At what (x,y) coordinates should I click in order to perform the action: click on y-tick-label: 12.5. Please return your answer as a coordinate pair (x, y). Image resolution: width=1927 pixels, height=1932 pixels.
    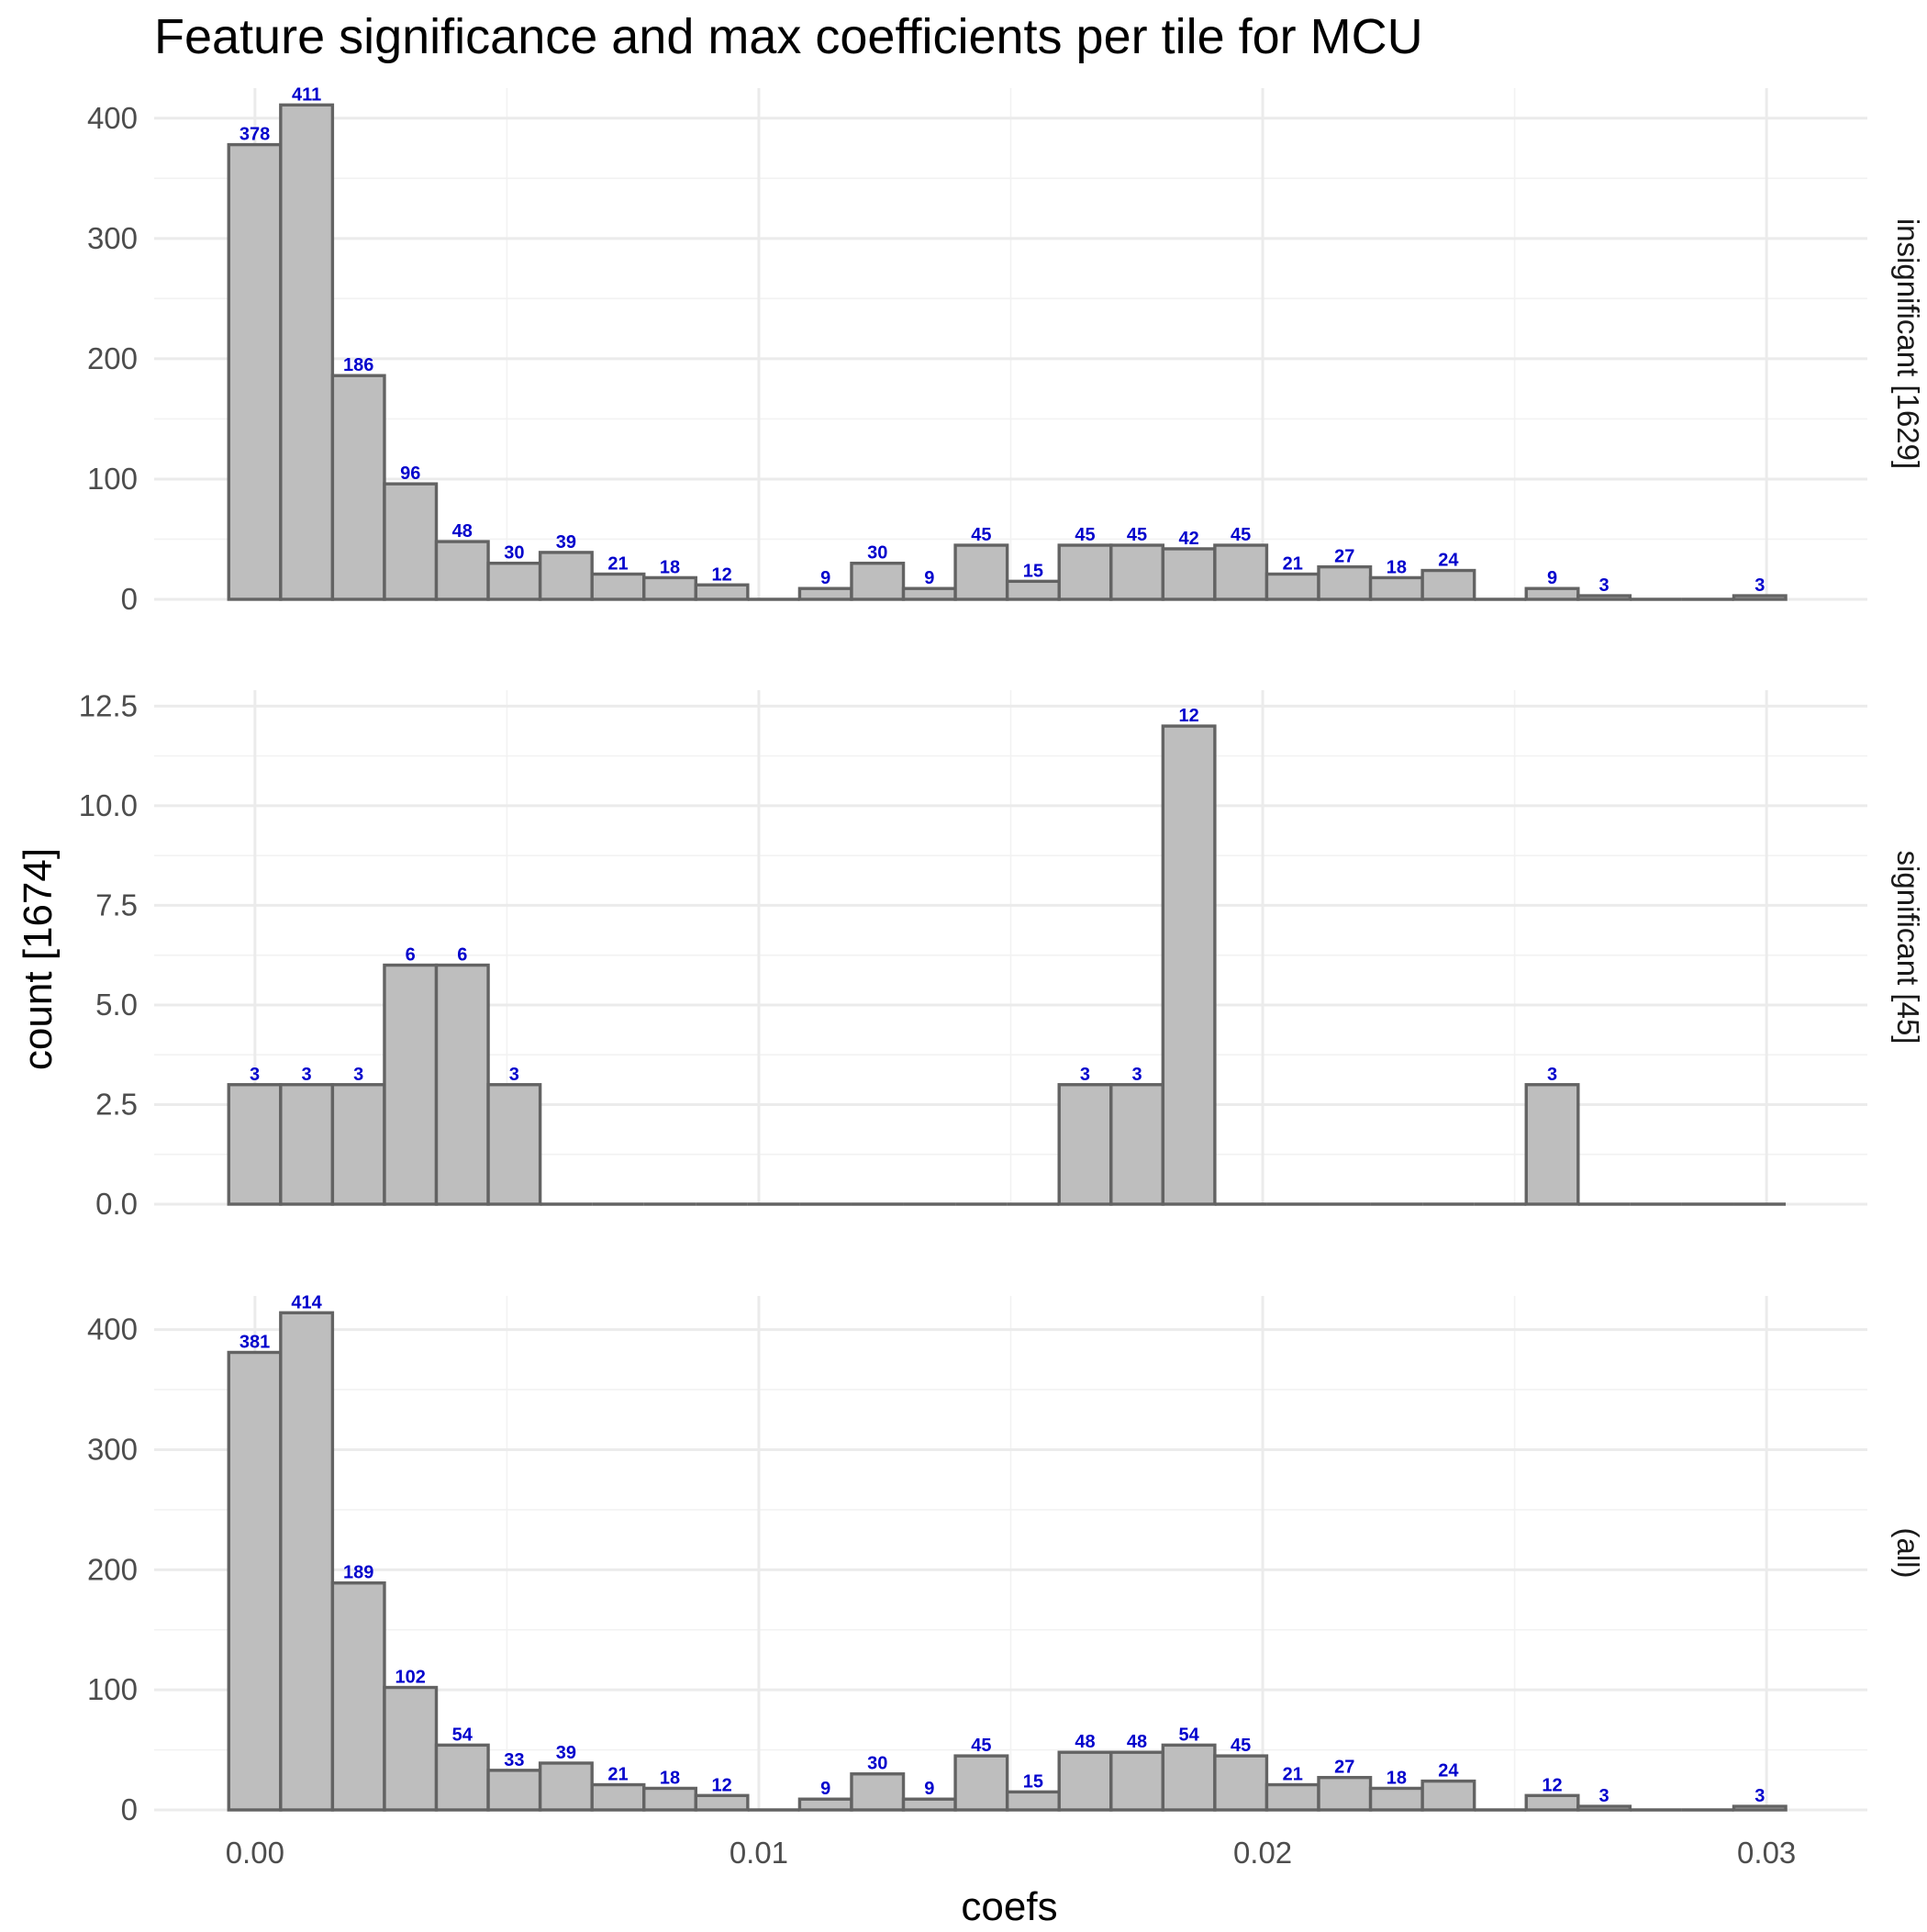
    Looking at the image, I should click on (108, 705).